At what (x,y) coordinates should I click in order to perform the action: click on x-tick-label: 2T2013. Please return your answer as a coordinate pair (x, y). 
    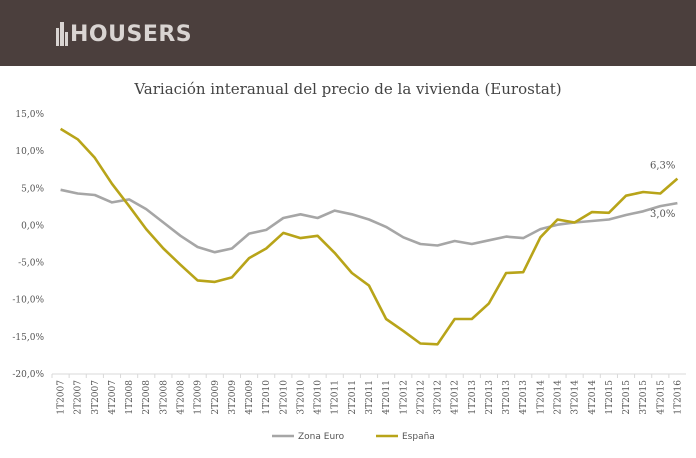
    Looking at the image, I should click on (490, 397).